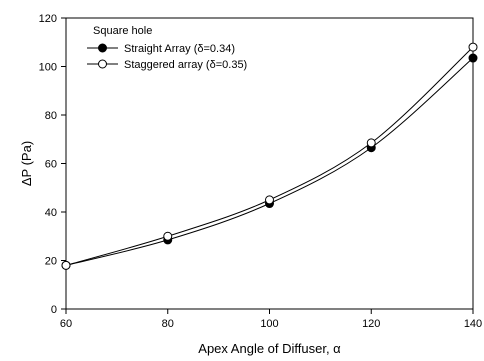 The width and height of the screenshot is (484, 361). Describe the element at coordinates (51, 262) in the screenshot. I see `y-tick-label: 20` at that location.